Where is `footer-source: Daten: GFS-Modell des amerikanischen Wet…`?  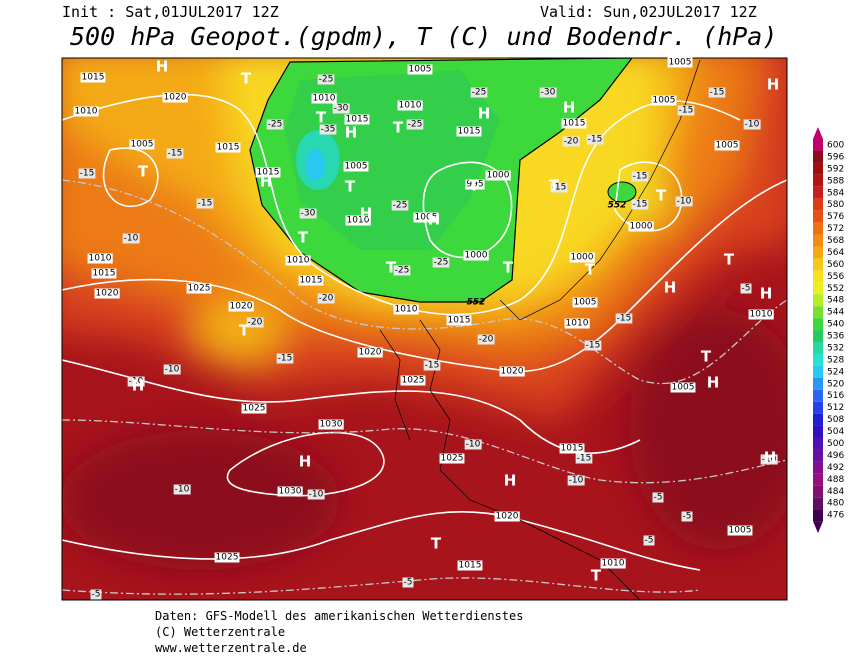
footer-source: Daten: GFS-Modell des amerikanischen Wet… is located at coordinates (339, 616).